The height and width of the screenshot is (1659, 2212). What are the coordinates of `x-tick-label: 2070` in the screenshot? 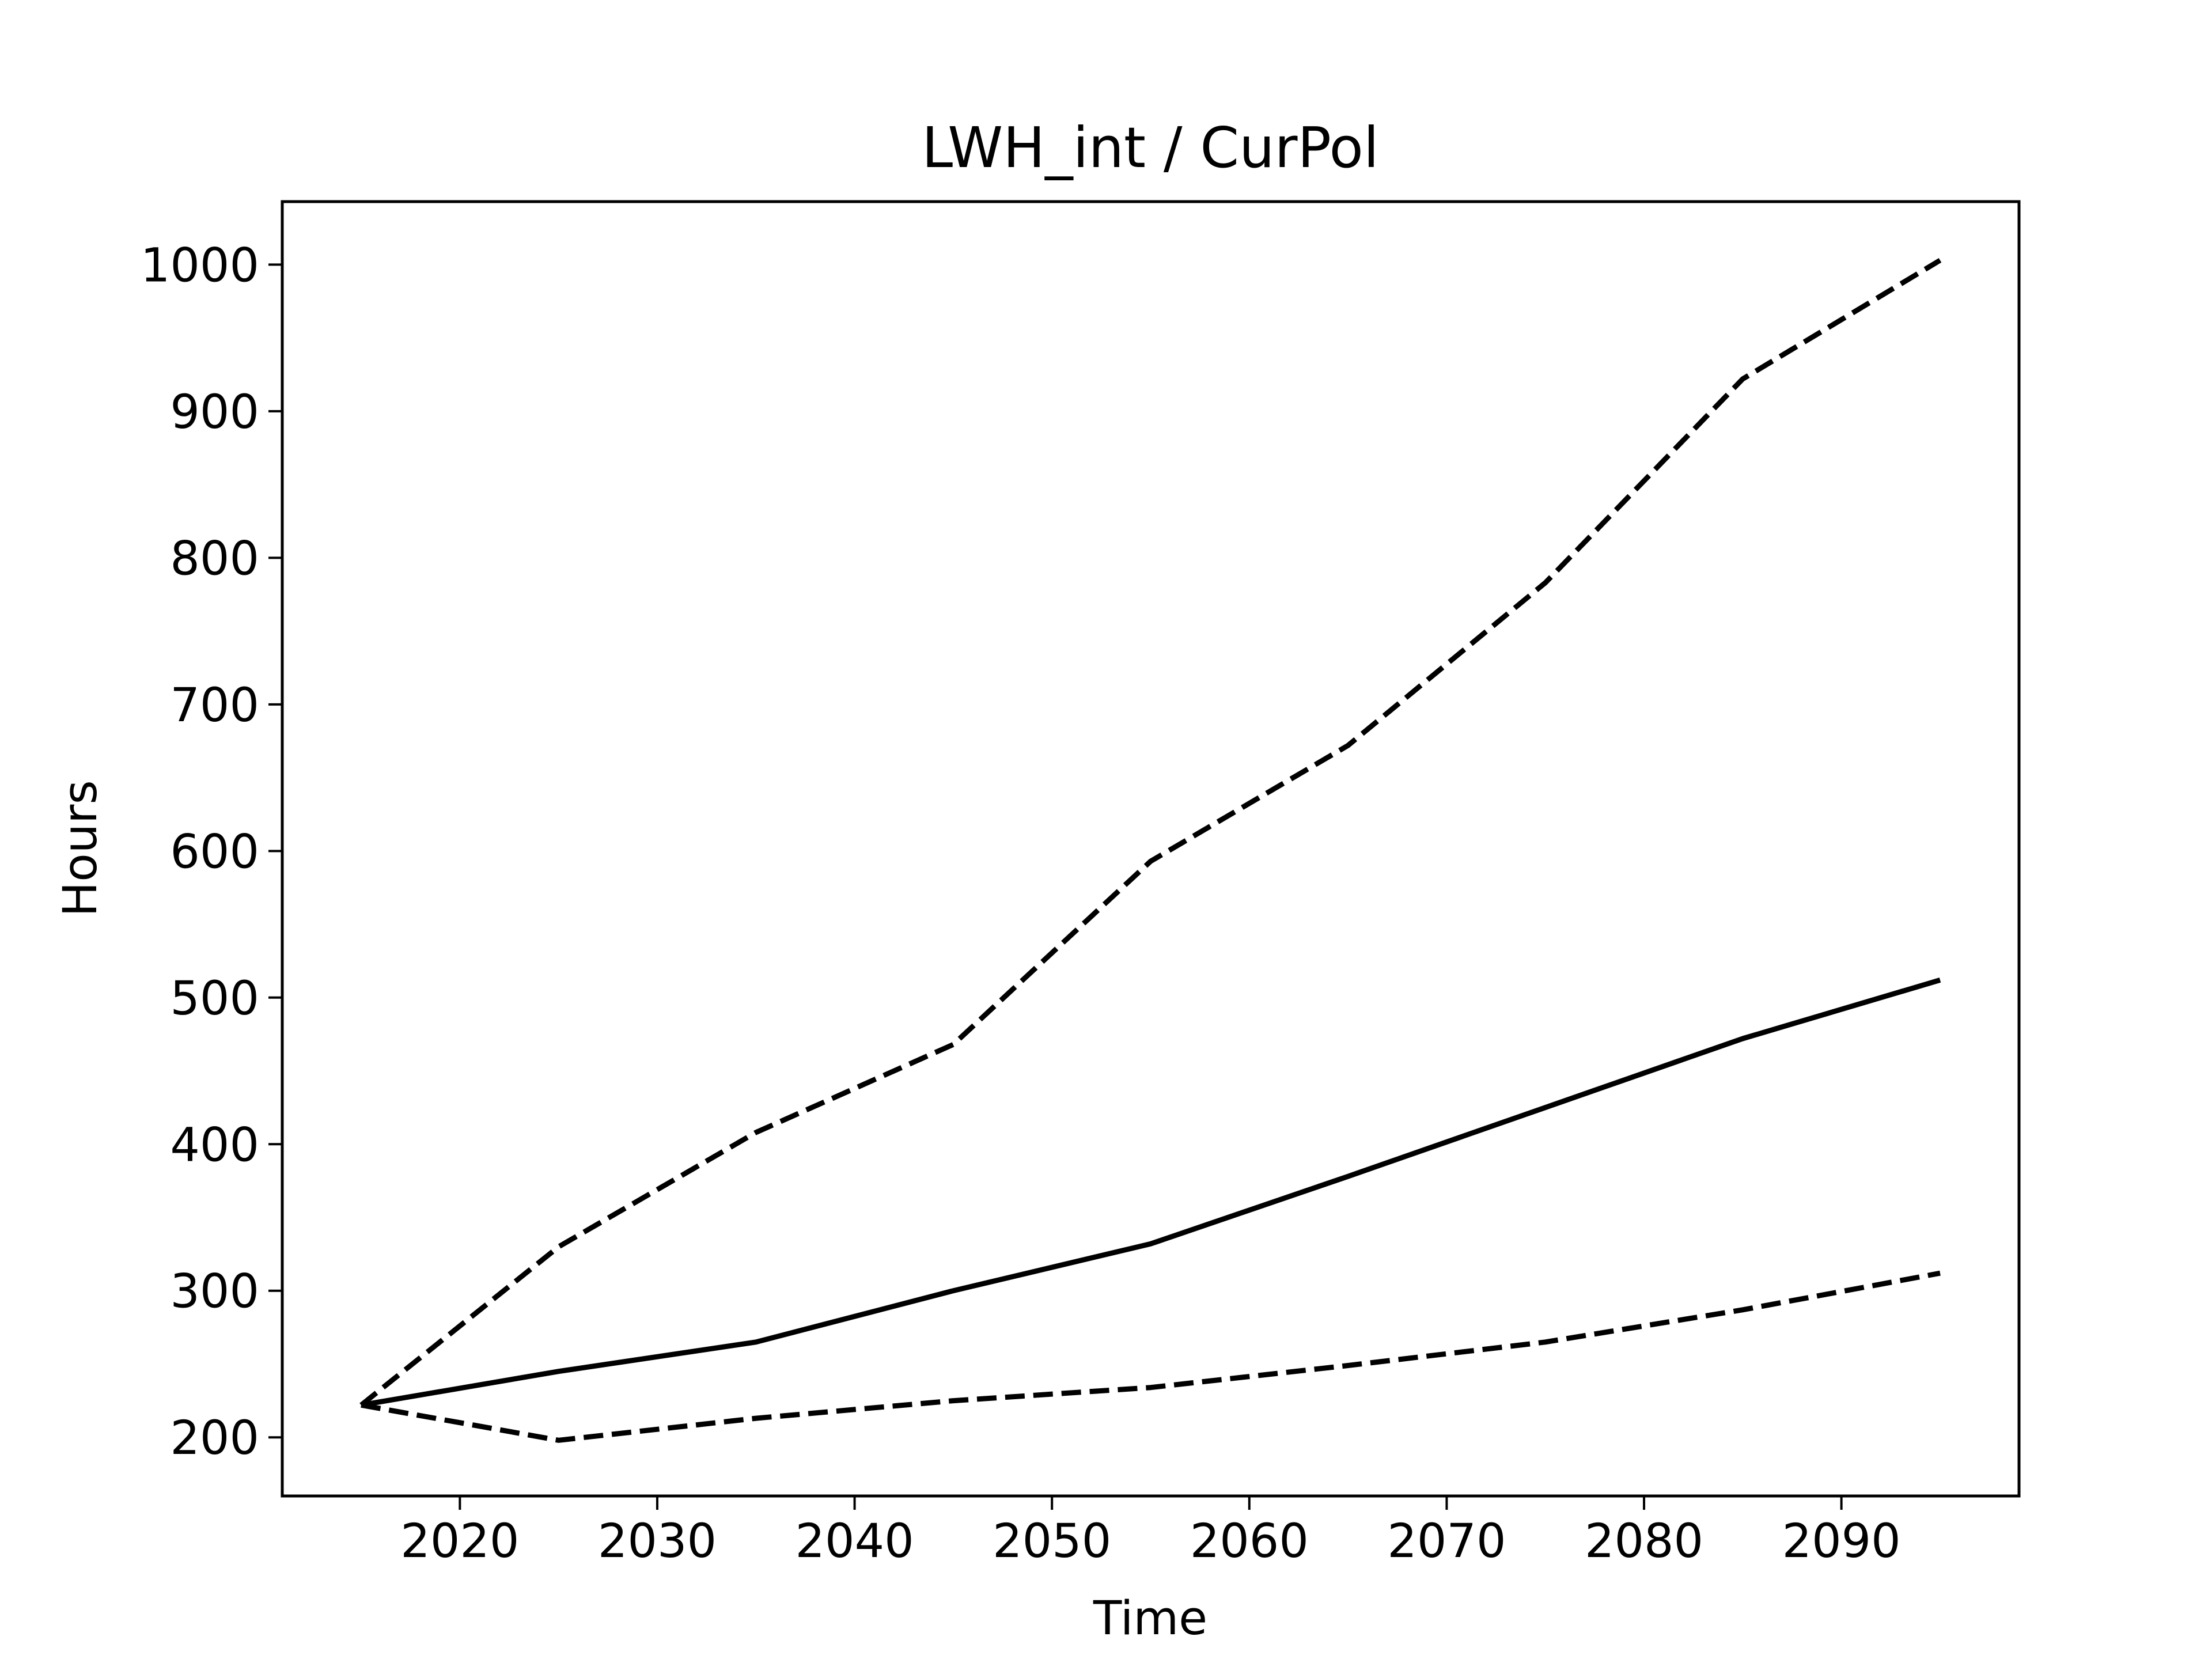 It's located at (1446, 1541).